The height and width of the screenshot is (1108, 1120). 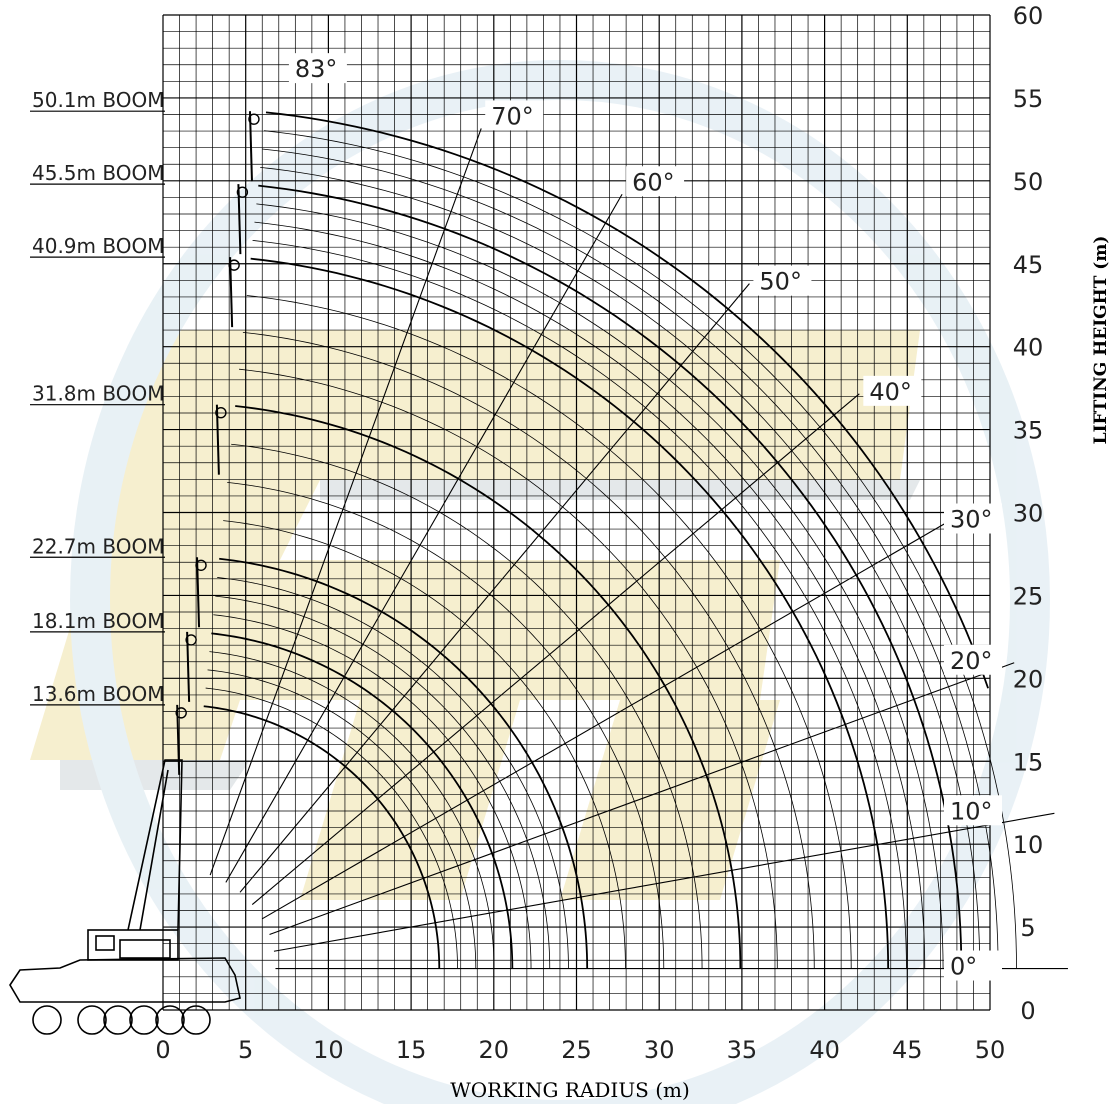 What do you see at coordinates (1028, 16) in the screenshot?
I see `y-tick-label: 60` at bounding box center [1028, 16].